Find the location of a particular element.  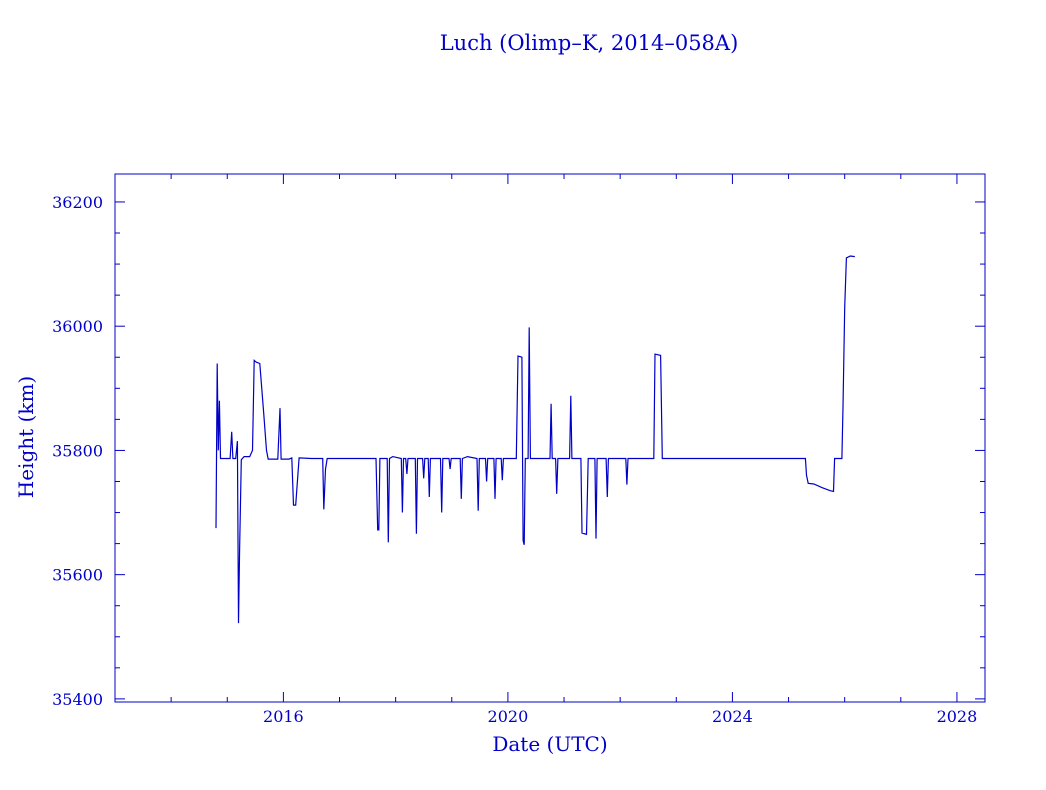

x-tick-label: 2020 is located at coordinates (508, 716).